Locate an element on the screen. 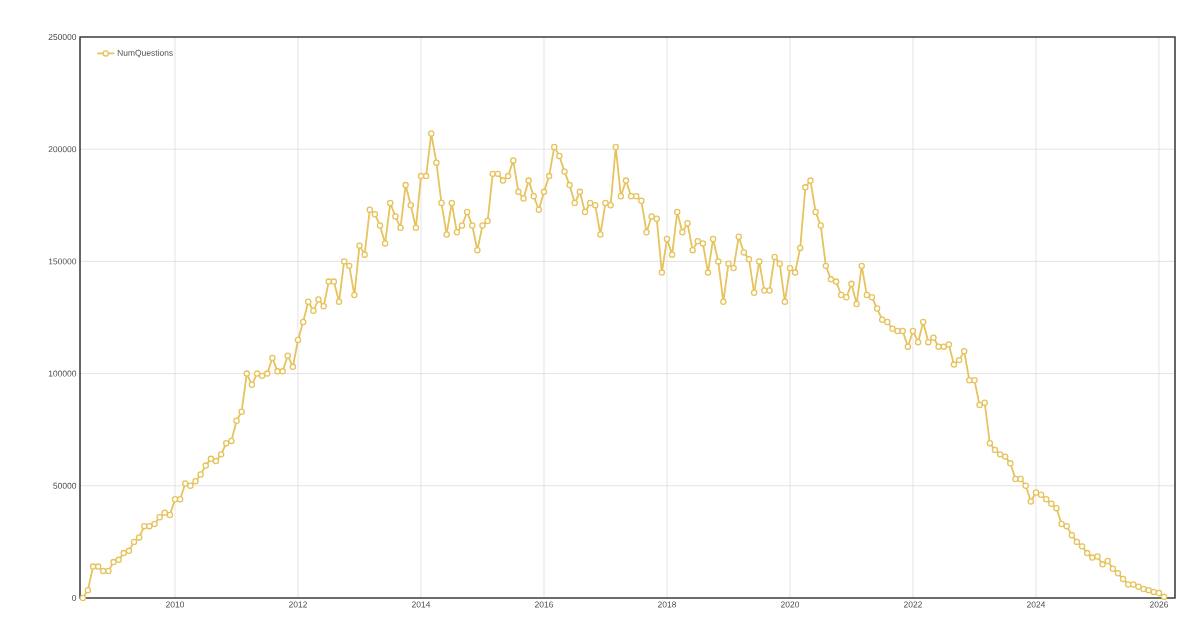  x-tick-label: 2018 is located at coordinates (667, 604).